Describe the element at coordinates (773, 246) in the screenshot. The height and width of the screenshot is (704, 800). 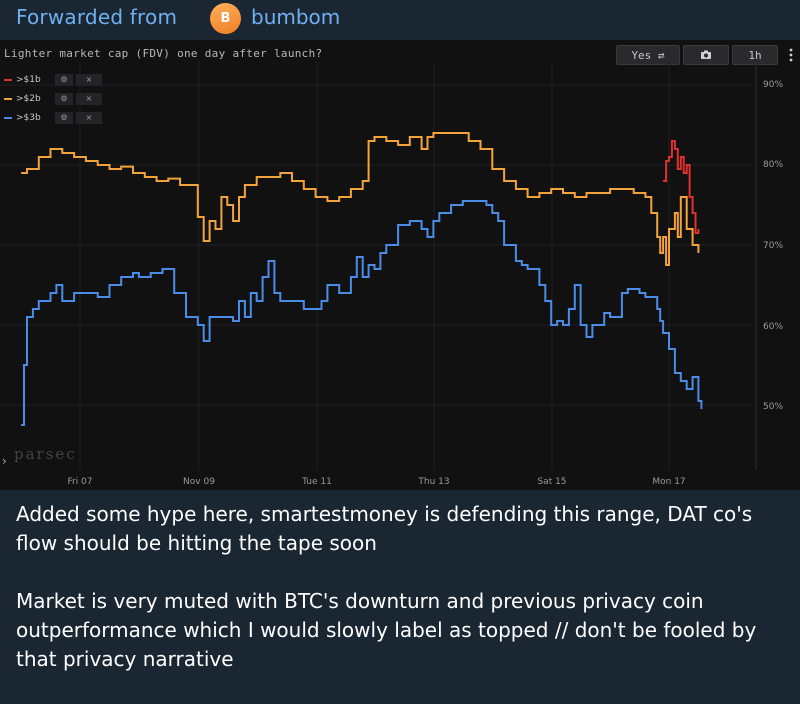
I see `y-tick-label: 70%` at that location.